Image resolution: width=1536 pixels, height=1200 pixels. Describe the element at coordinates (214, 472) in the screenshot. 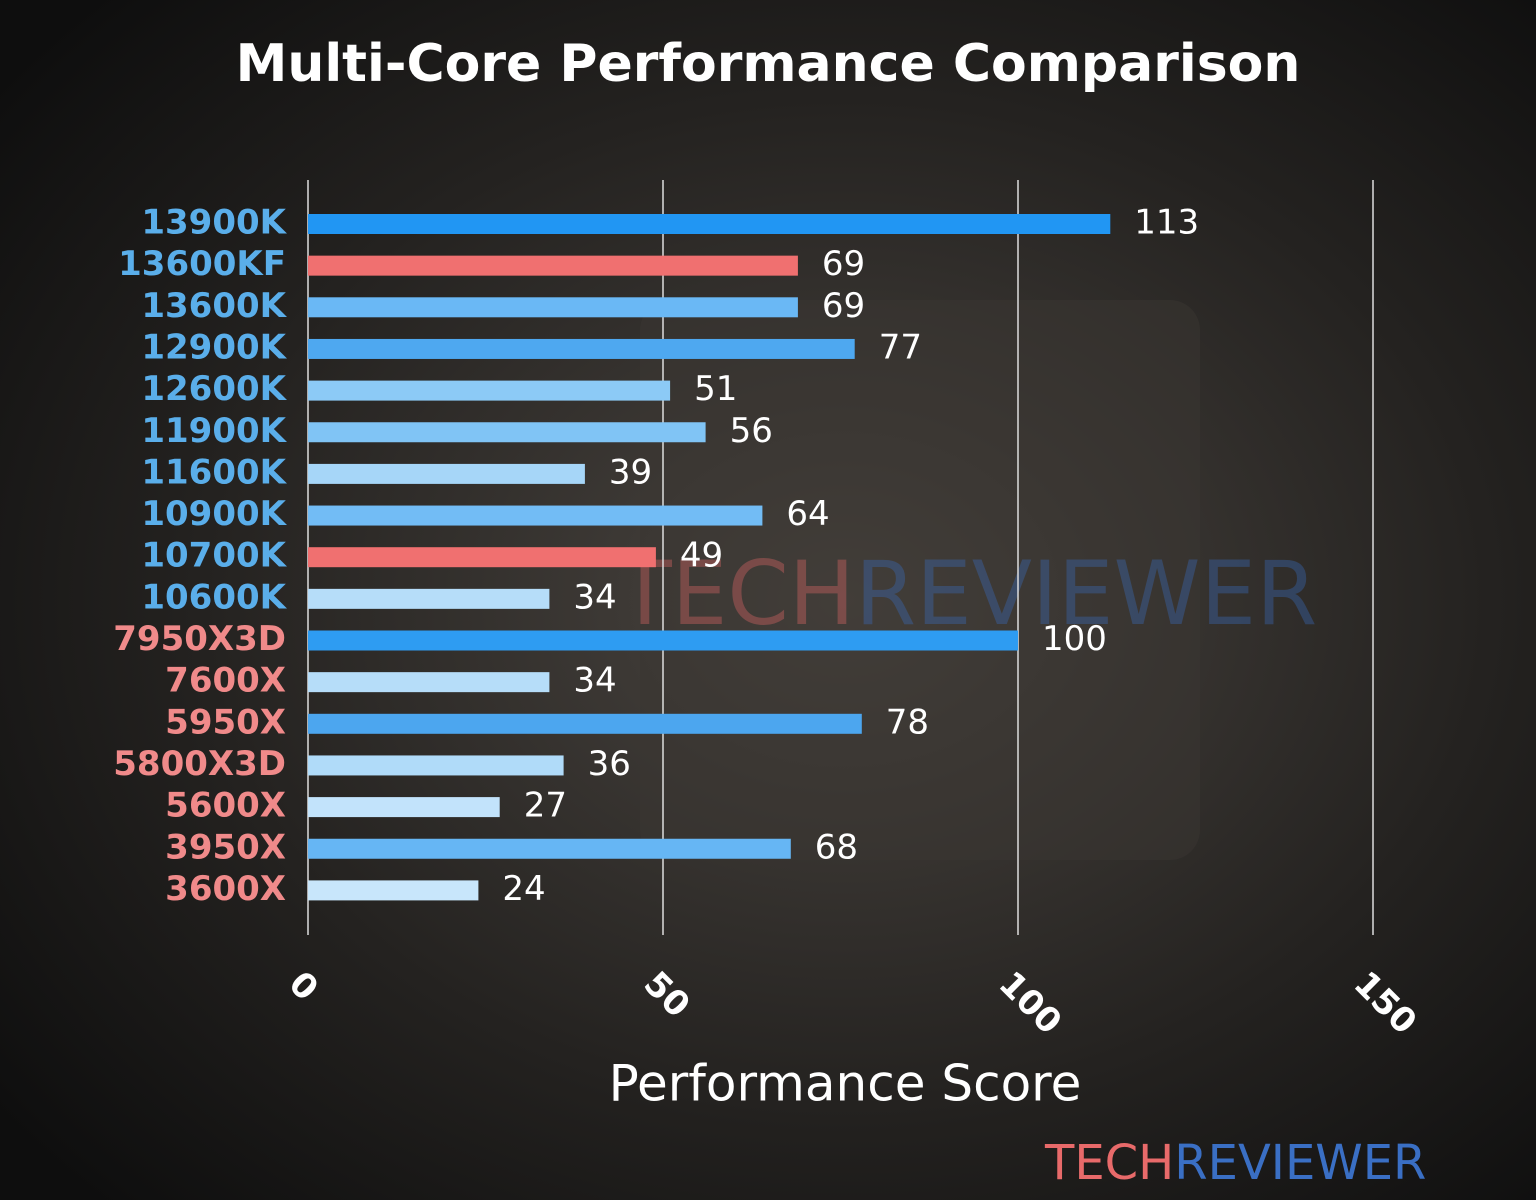

I see `y-tick-label: 11600K` at that location.